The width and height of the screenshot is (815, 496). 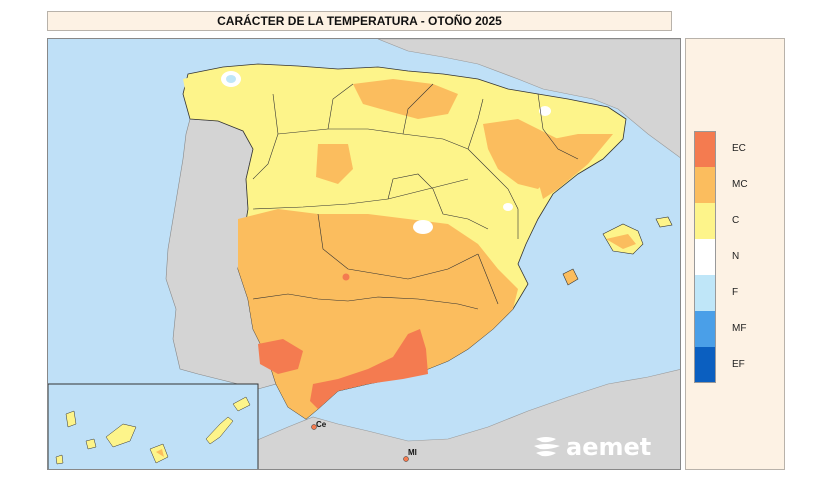 What do you see at coordinates (547, 447) in the screenshot?
I see `aemet-logo-icon` at bounding box center [547, 447].